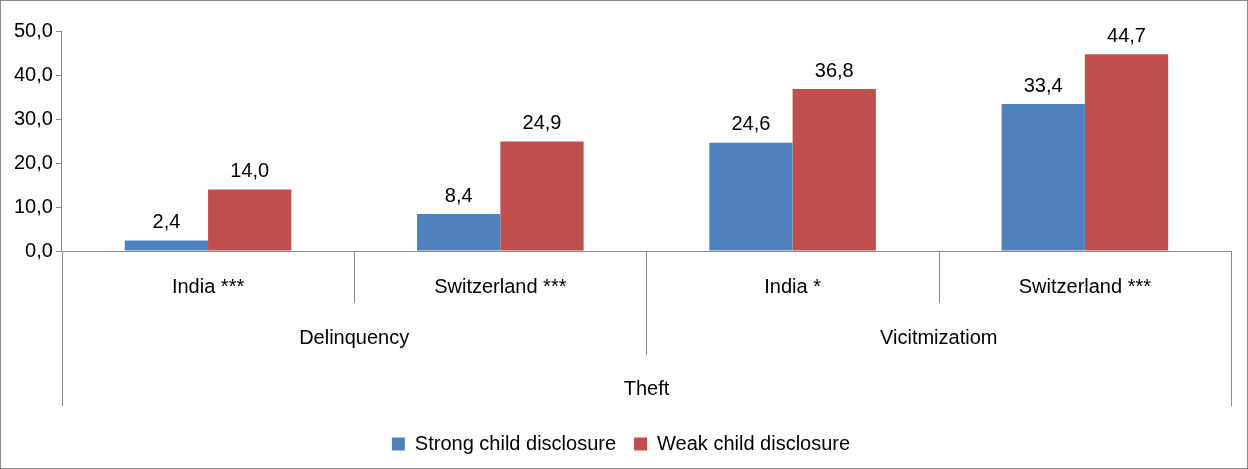 The image size is (1248, 469). What do you see at coordinates (542, 121) in the screenshot?
I see `data-label: 24,9` at bounding box center [542, 121].